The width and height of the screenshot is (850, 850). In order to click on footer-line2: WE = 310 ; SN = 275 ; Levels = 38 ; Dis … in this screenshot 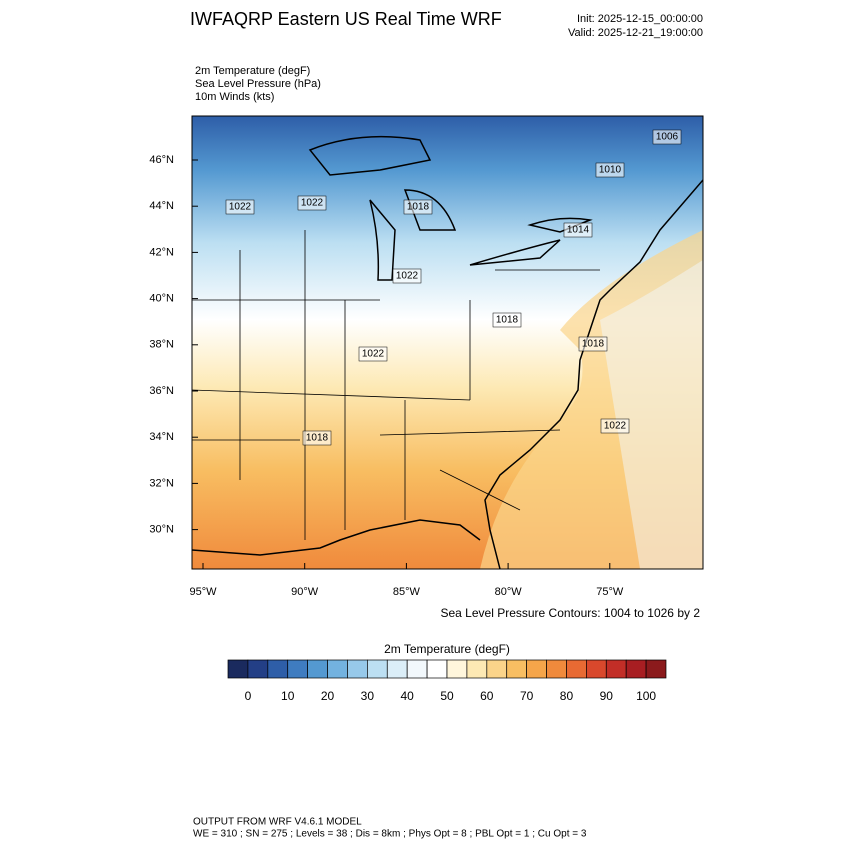, I will do `click(390, 834)`.